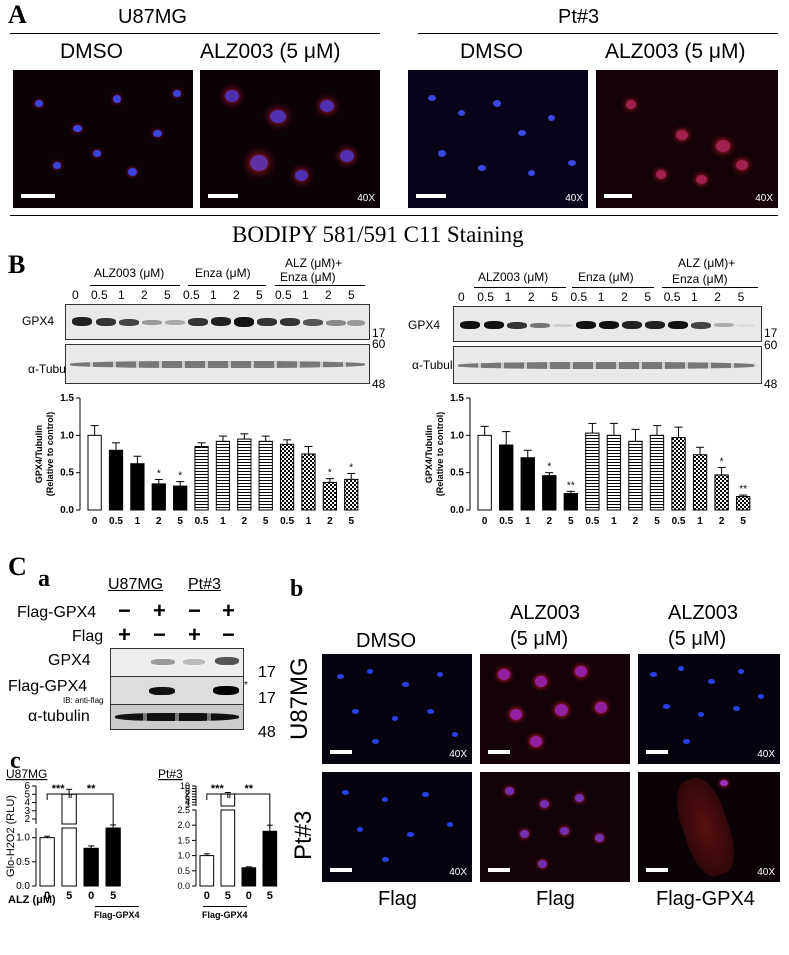 Image resolution: width=789 pixels, height=955 pixels. Describe the element at coordinates (386, 641) in the screenshot. I see `b-col-label: DMSO` at that location.